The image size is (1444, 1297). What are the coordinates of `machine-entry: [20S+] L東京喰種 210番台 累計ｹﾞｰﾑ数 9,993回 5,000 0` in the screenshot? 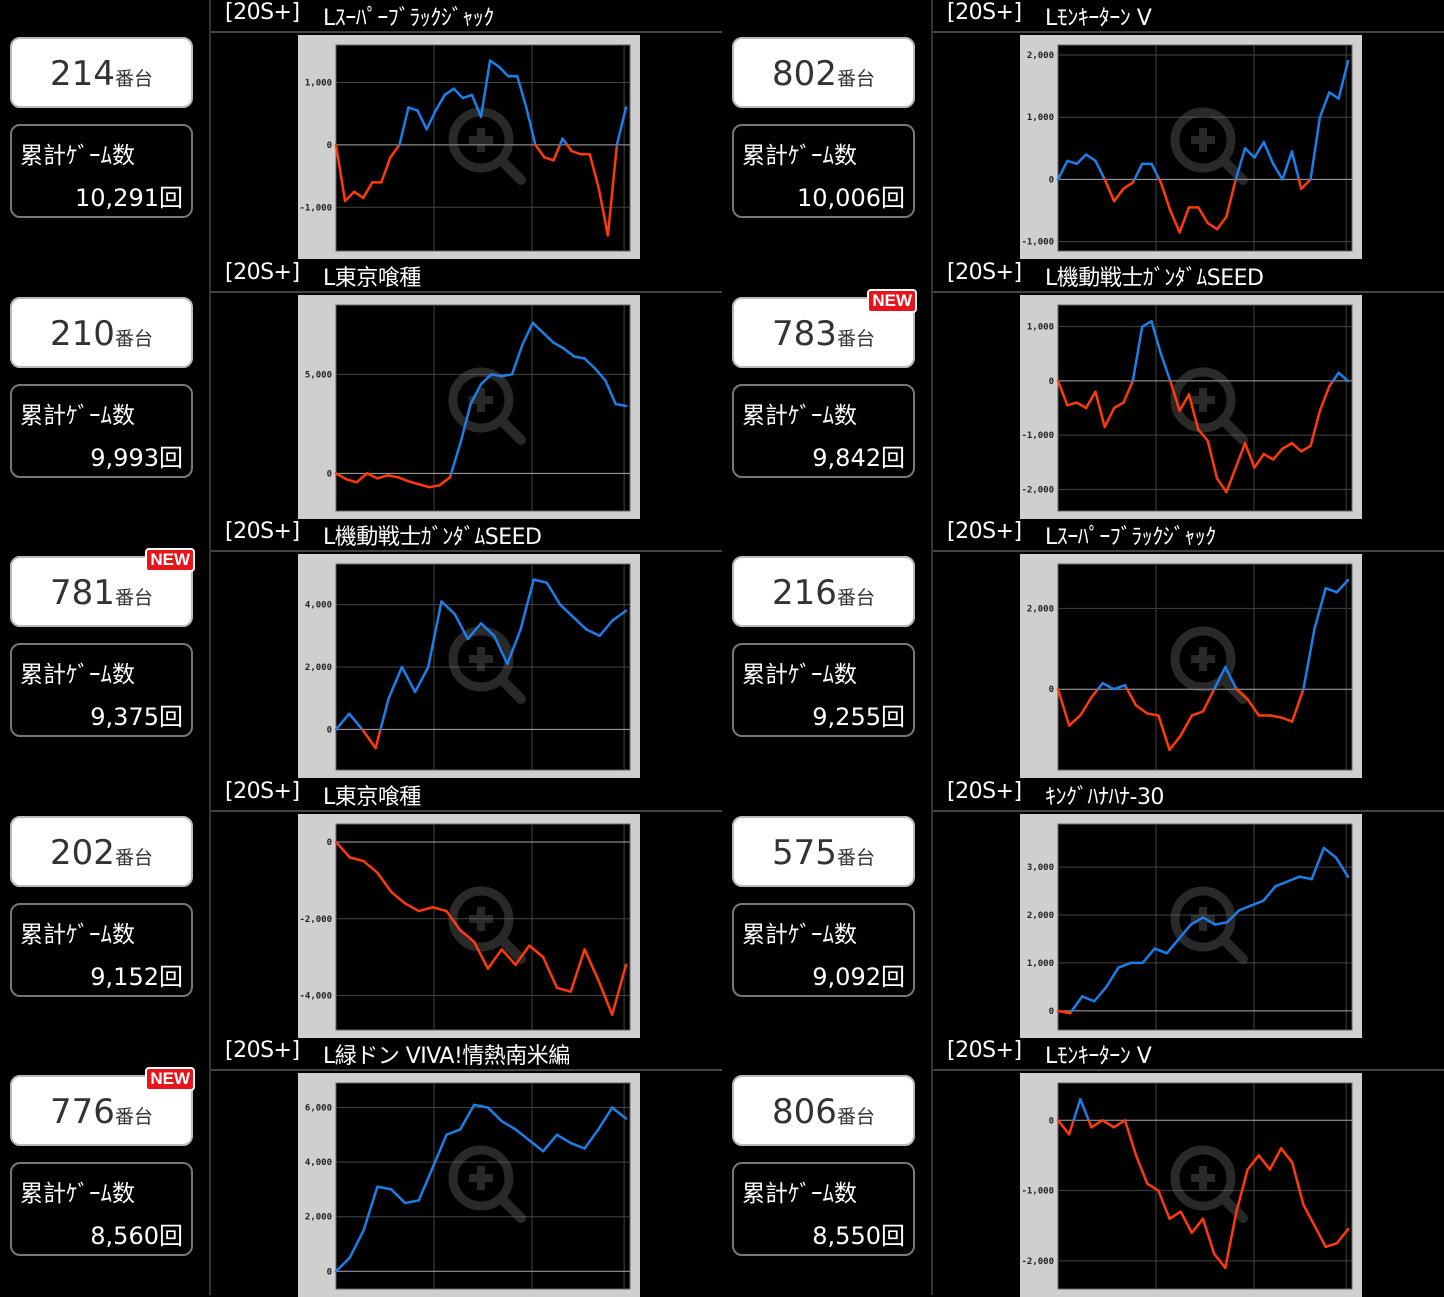 It's located at (361, 389).